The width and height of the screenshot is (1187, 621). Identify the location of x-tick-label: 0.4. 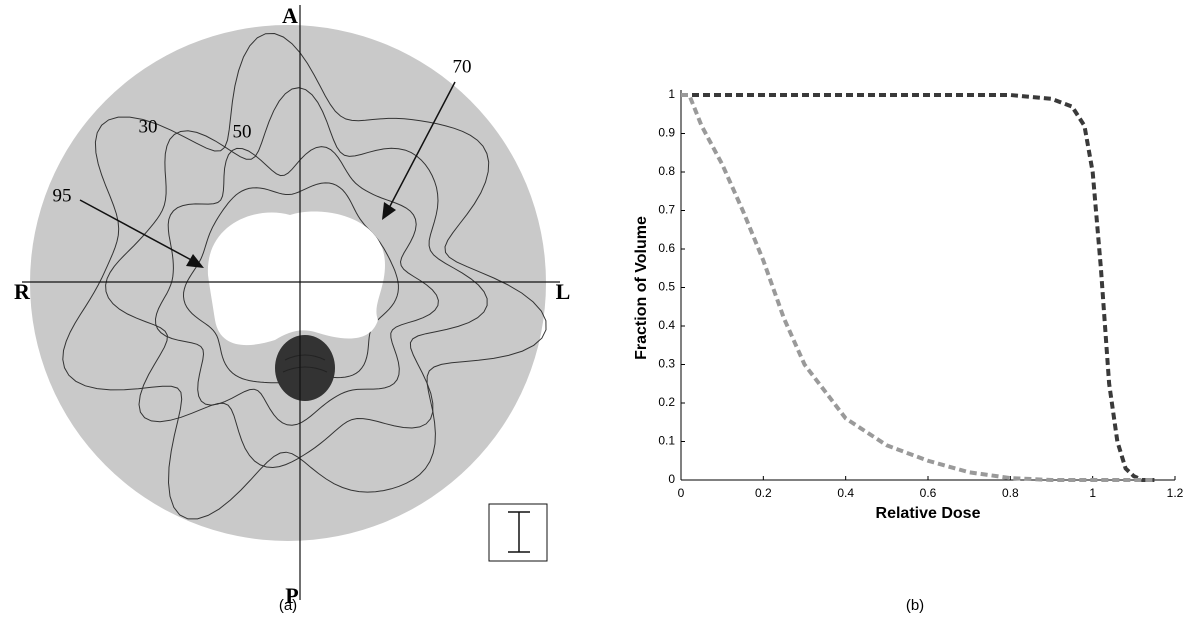
(845, 493).